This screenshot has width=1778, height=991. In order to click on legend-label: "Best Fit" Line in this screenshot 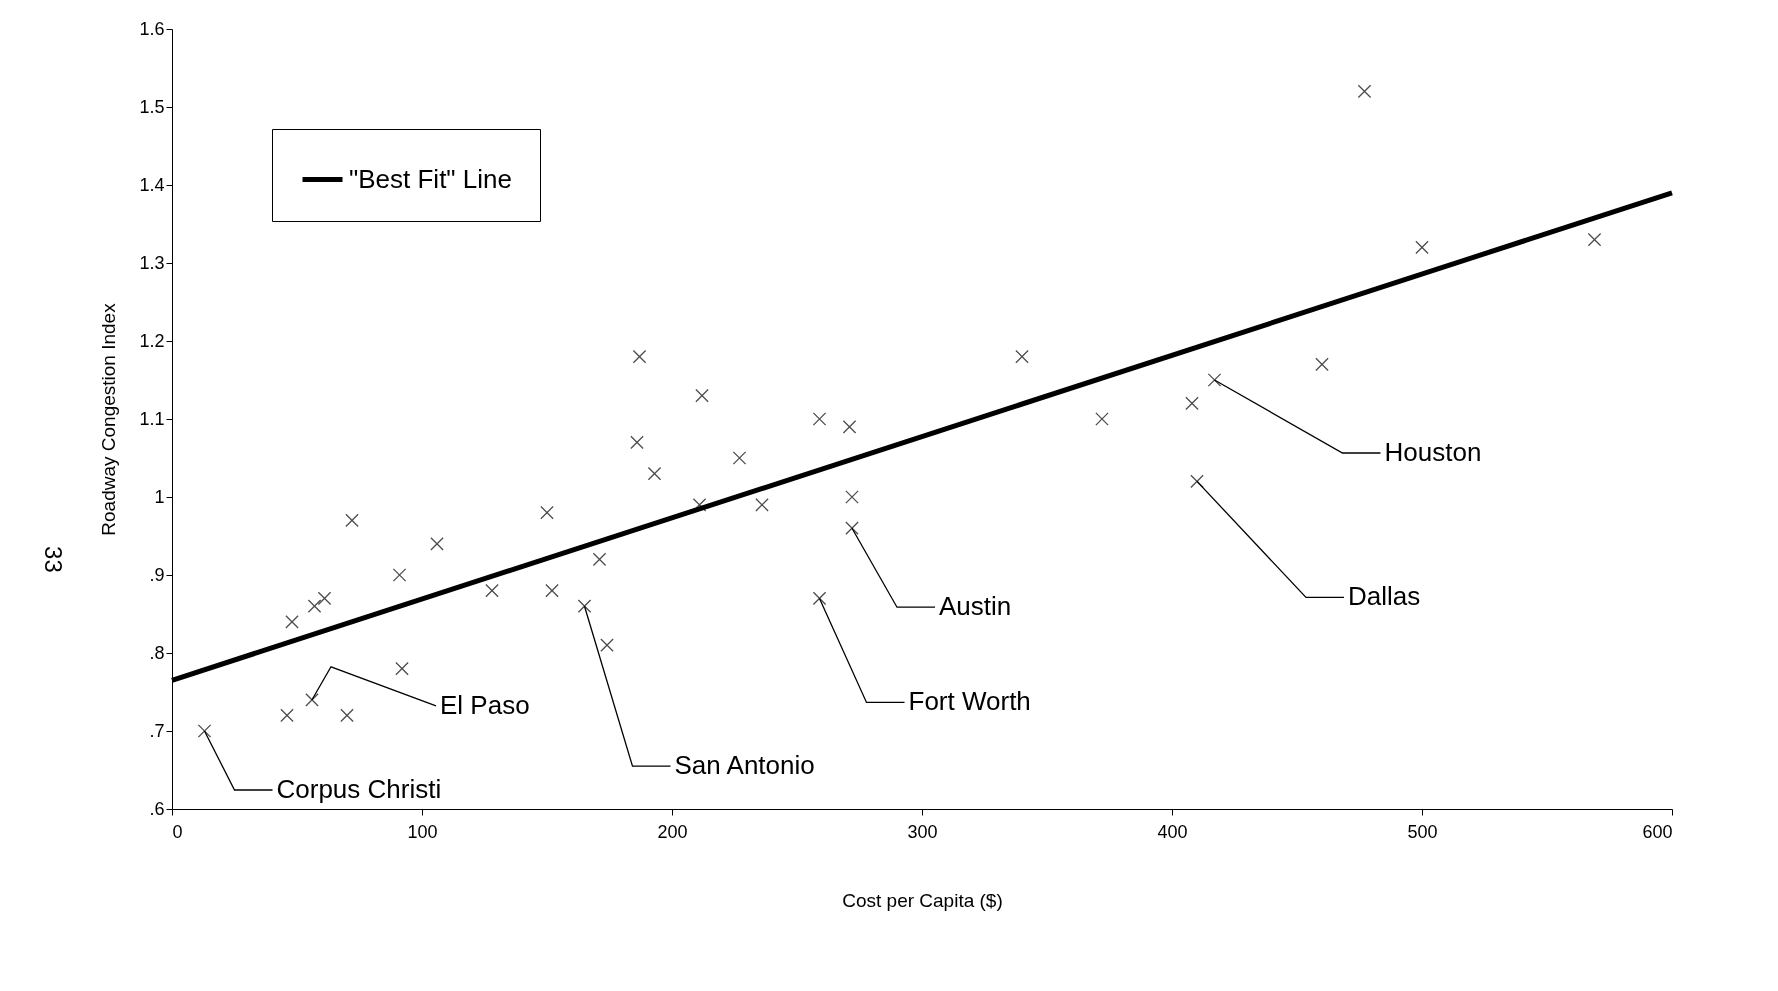, I will do `click(430, 178)`.